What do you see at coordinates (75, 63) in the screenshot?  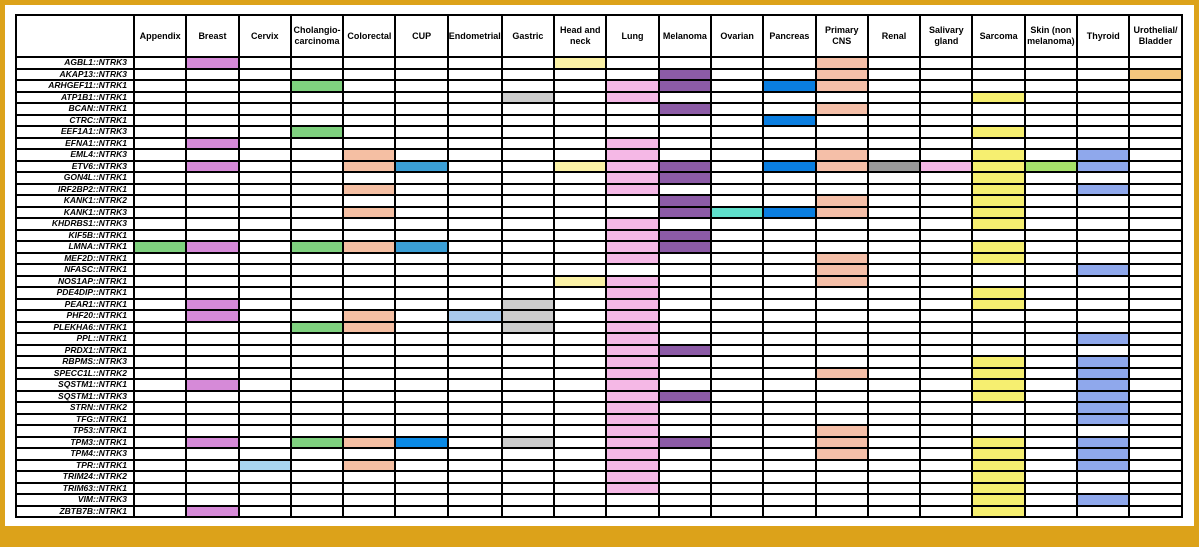 I see `row-label: AGBL1::NTRK3` at bounding box center [75, 63].